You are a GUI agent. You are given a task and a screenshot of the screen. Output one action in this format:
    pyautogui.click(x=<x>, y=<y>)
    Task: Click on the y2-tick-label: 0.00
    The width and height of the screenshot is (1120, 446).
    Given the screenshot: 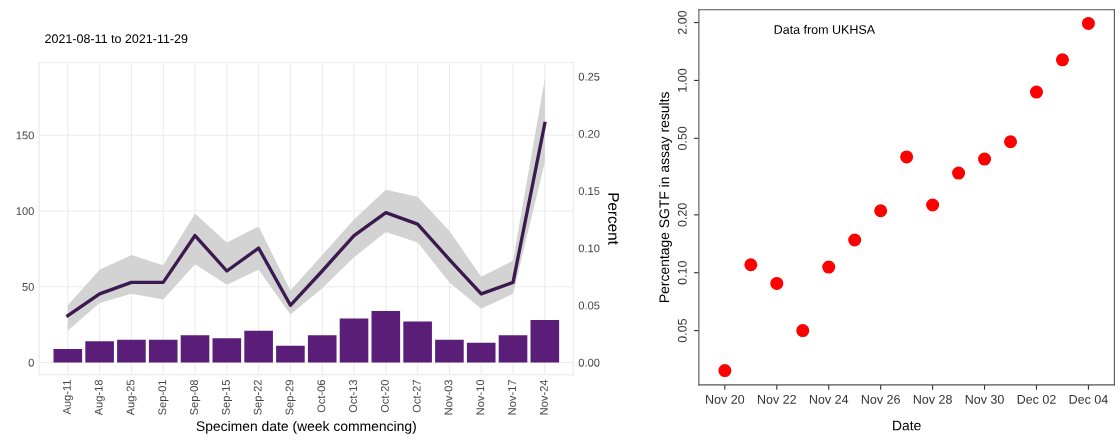 What is the action you would take?
    pyautogui.click(x=589, y=362)
    